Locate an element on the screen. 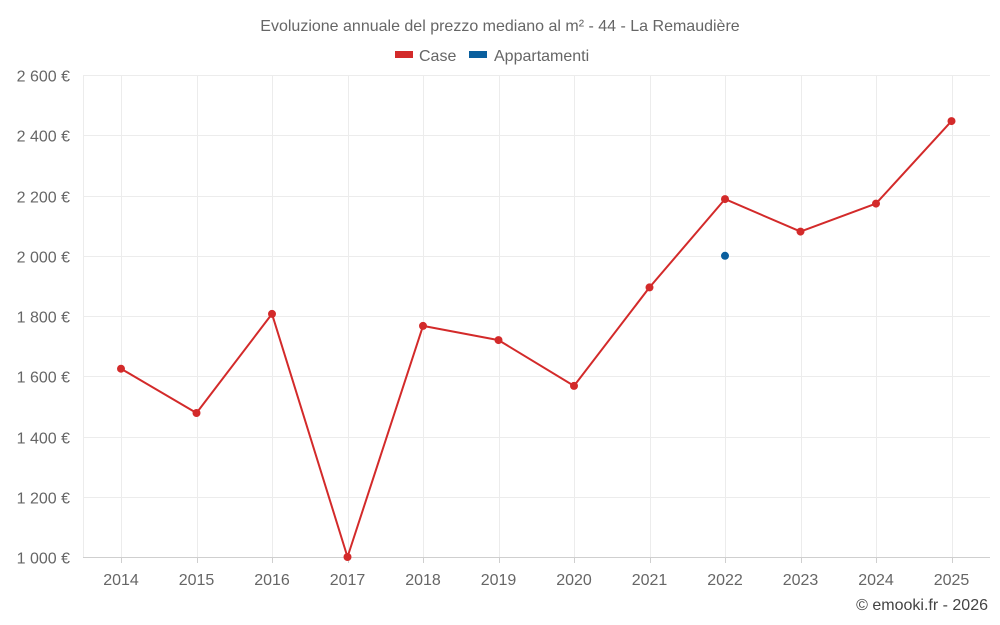 The height and width of the screenshot is (625, 1000). data-point-case-2022 is located at coordinates (725, 199).